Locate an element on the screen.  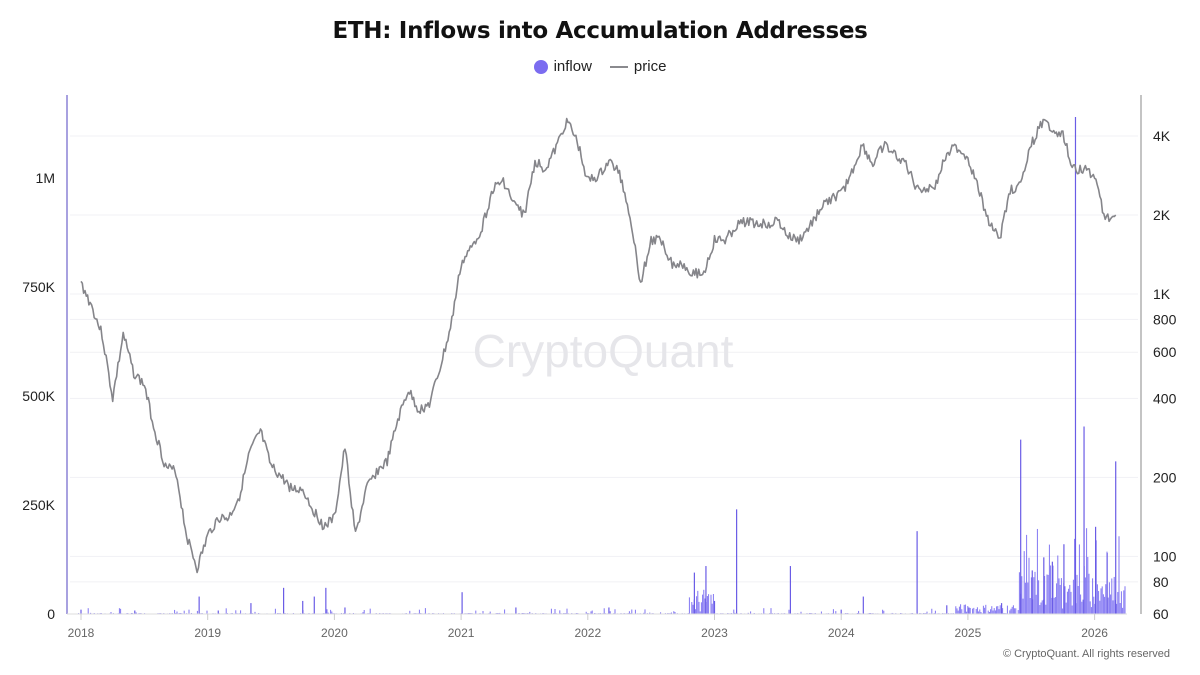
x-tick-label: 2025 is located at coordinates (968, 633).